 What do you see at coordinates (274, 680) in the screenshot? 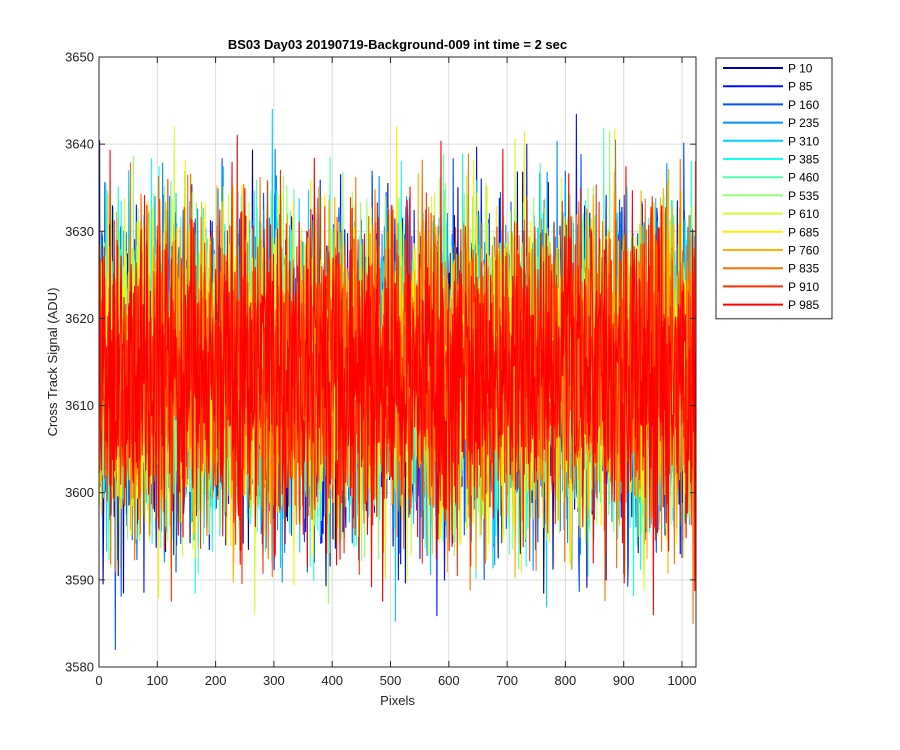
I see `x-tick-label: 300` at bounding box center [274, 680].